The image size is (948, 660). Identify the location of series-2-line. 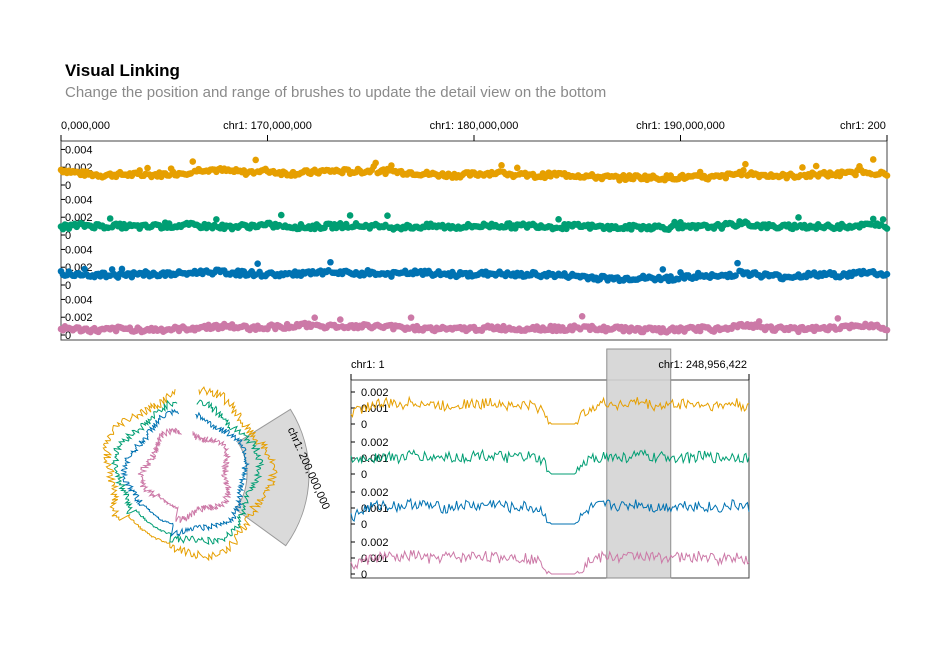
(550, 461).